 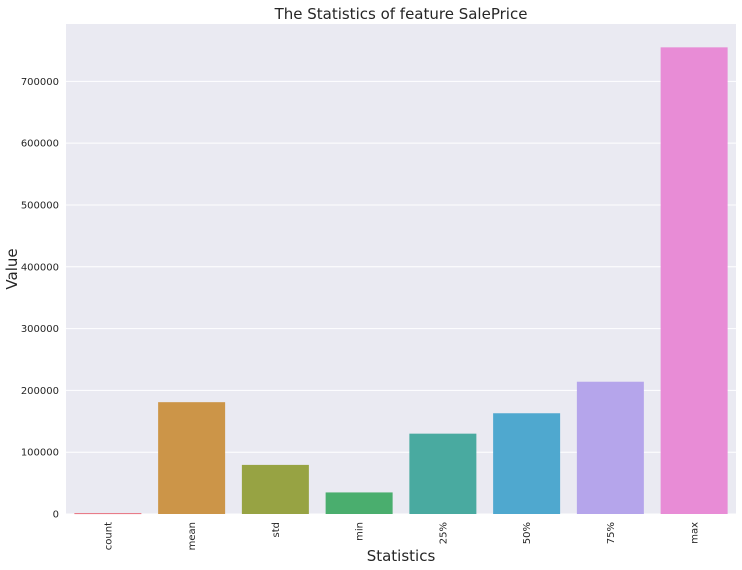 What do you see at coordinates (359, 503) in the screenshot?
I see `bar-min` at bounding box center [359, 503].